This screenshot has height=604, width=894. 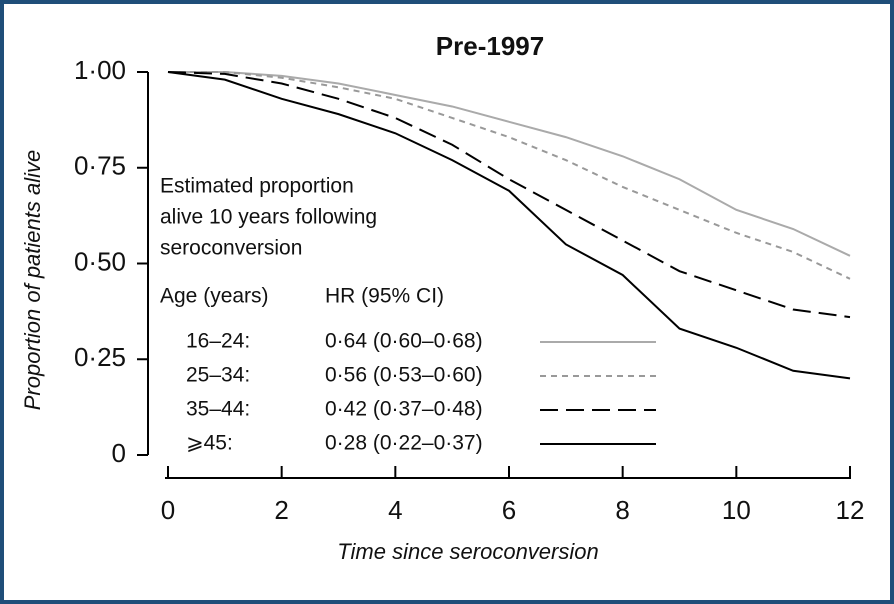 I want to click on y-tick-label: 0·75, so click(x=100, y=166).